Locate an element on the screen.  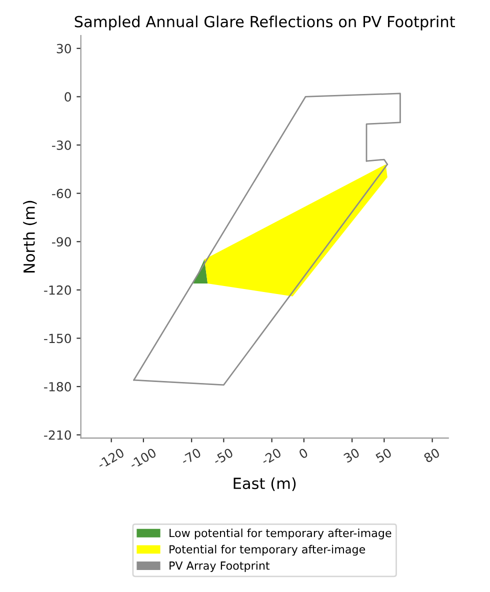
x-tick-label: 80 is located at coordinates (431, 456).